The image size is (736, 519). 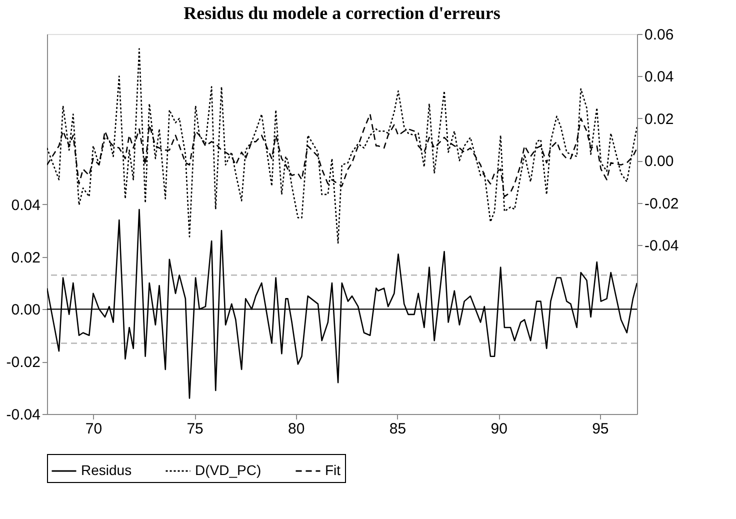 What do you see at coordinates (397, 429) in the screenshot?
I see `x-tick-label: 85` at bounding box center [397, 429].